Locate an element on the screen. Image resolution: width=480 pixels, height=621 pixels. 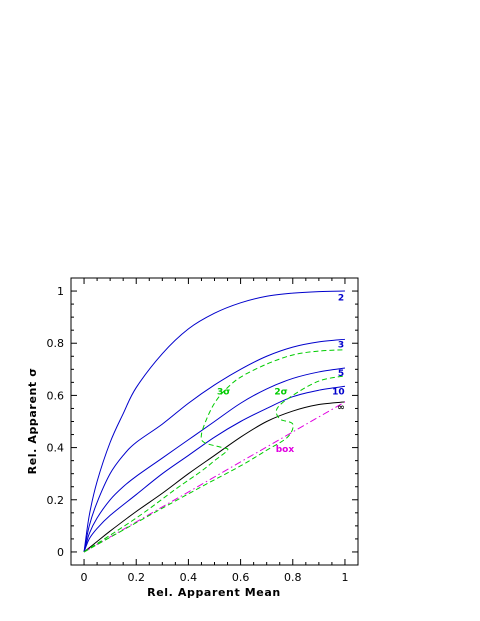
y-tick-label: 0.4 is located at coordinates (56, 448).